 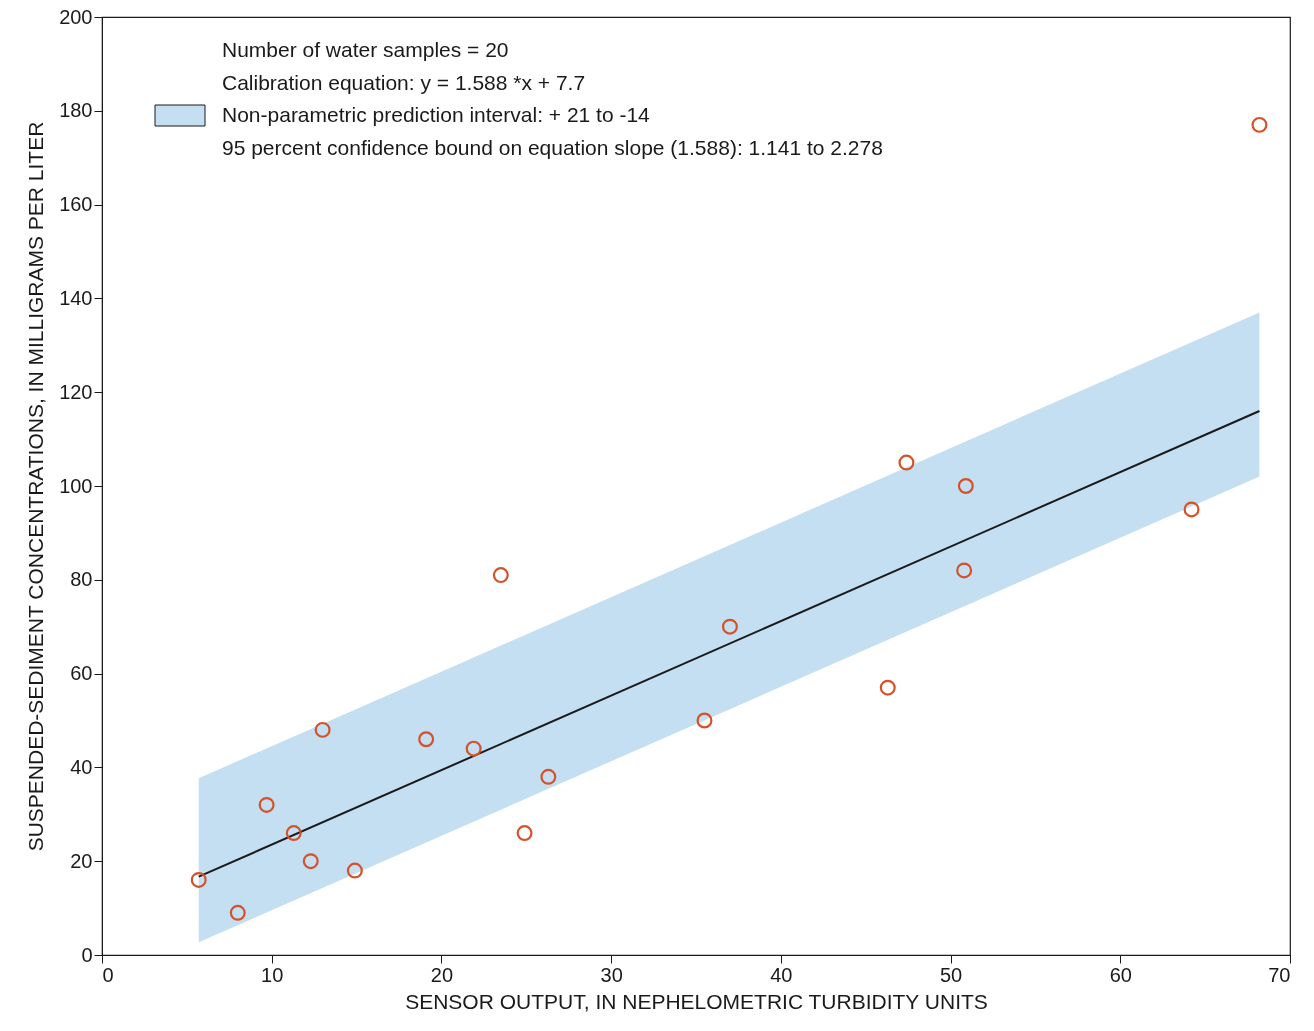 I want to click on y-axis-title: SUSPENDED-SEDIMENT CONCENTRATIONS, IN MILLIGRAMS PER LITER, so click(x=36, y=486).